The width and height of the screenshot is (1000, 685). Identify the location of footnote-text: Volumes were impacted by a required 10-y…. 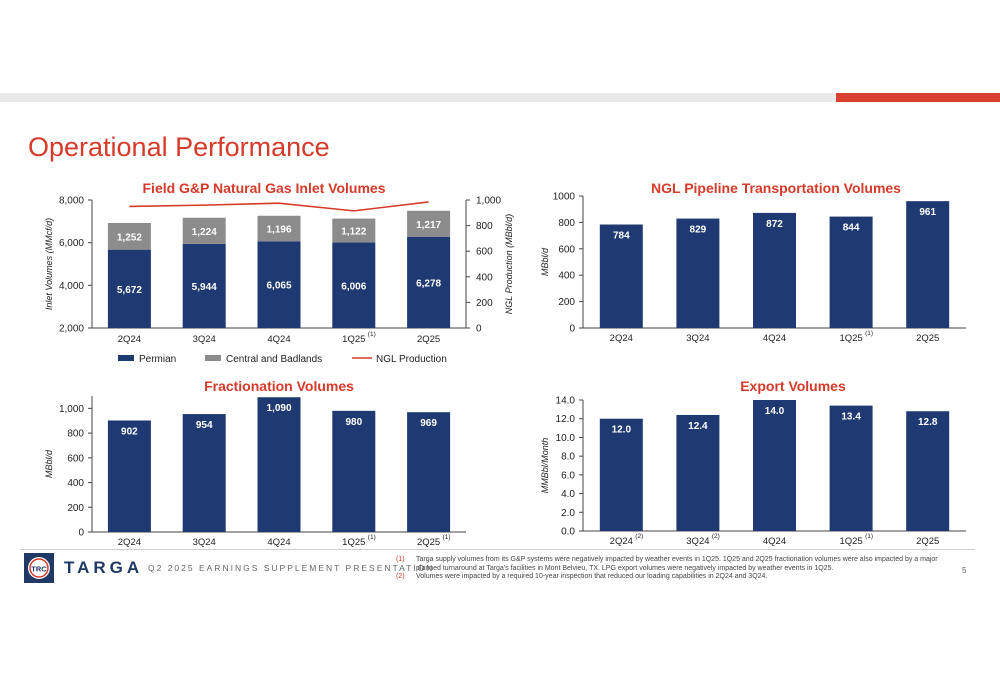
(592, 577).